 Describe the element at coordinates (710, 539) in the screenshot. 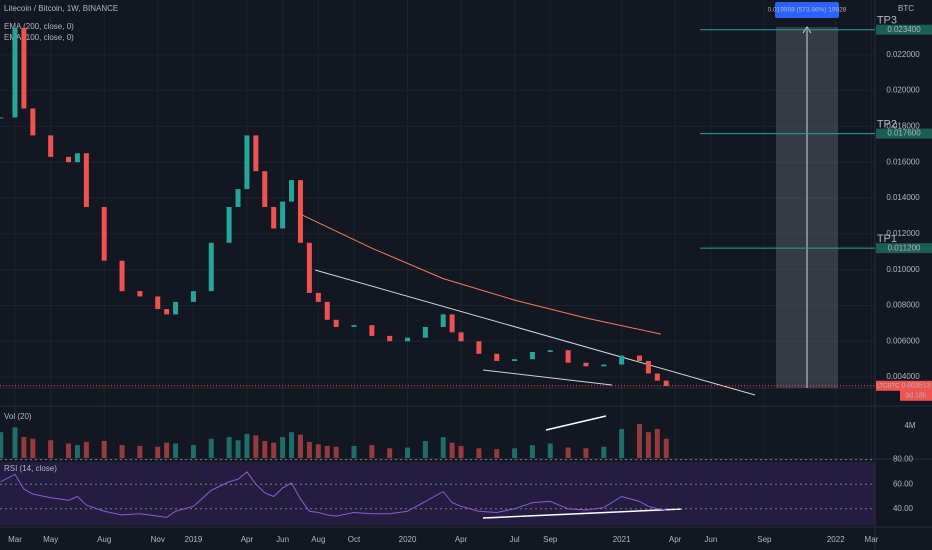

I see `x-tick-label: Jun` at that location.